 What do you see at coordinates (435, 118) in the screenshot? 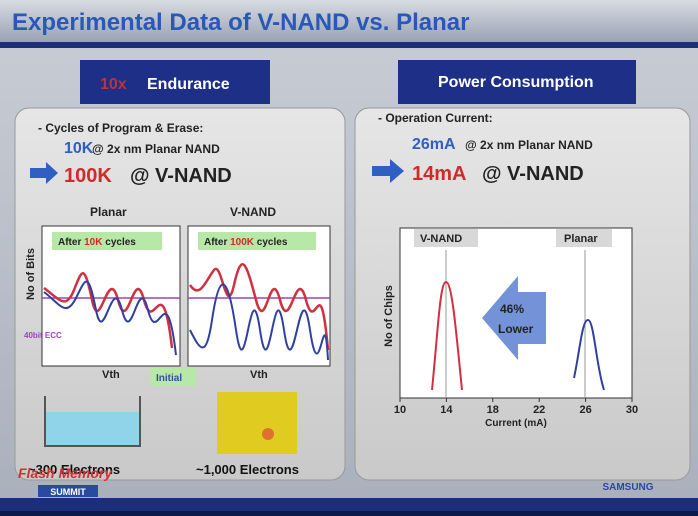
I see `heading: - Operation Current:` at bounding box center [435, 118].